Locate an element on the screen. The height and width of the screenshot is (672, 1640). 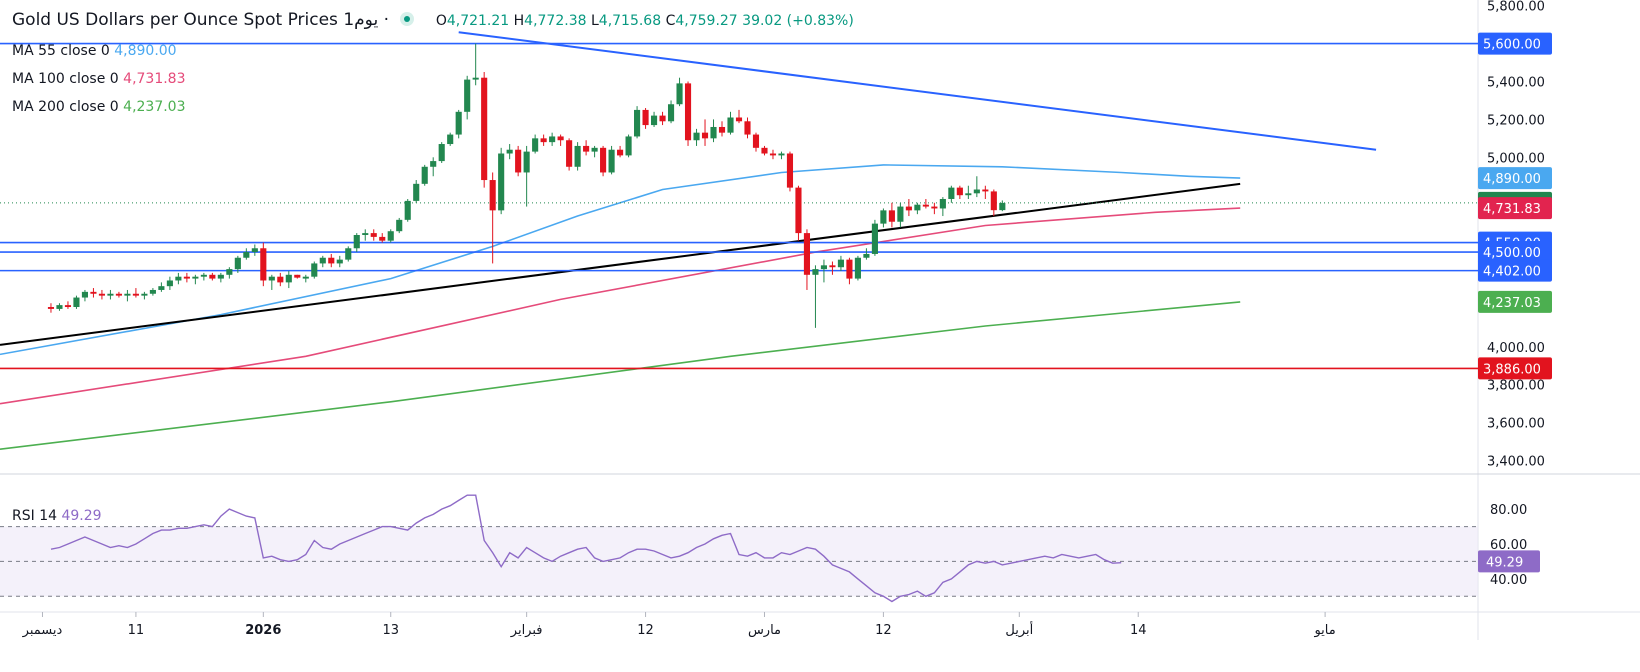
rsi-legend: RSI 14 49.29 is located at coordinates (57, 516).